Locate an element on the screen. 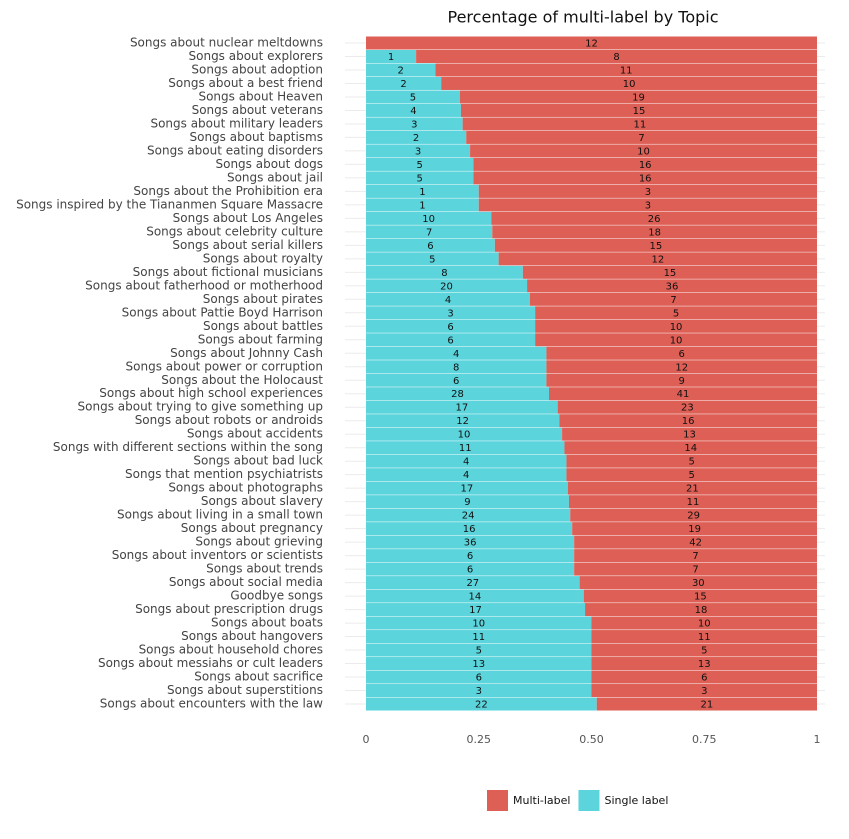  value-label: 21 is located at coordinates (707, 705).